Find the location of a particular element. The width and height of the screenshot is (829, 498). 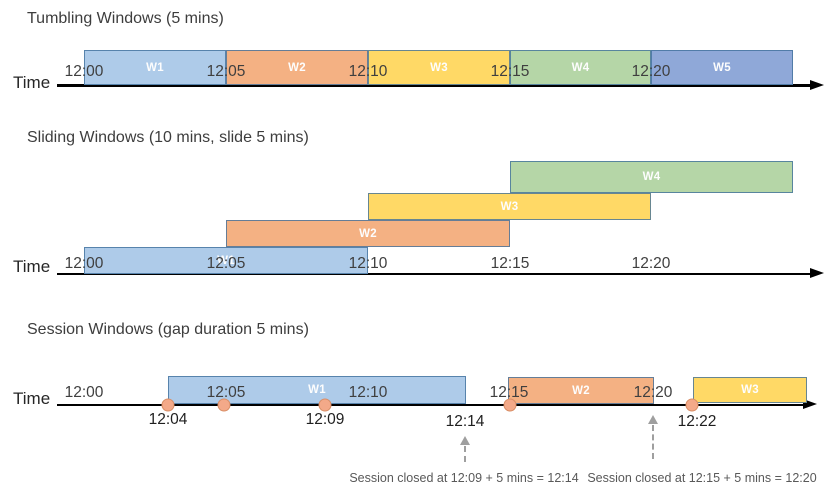

tumbling-tick-1215: 12:15 is located at coordinates (510, 71).